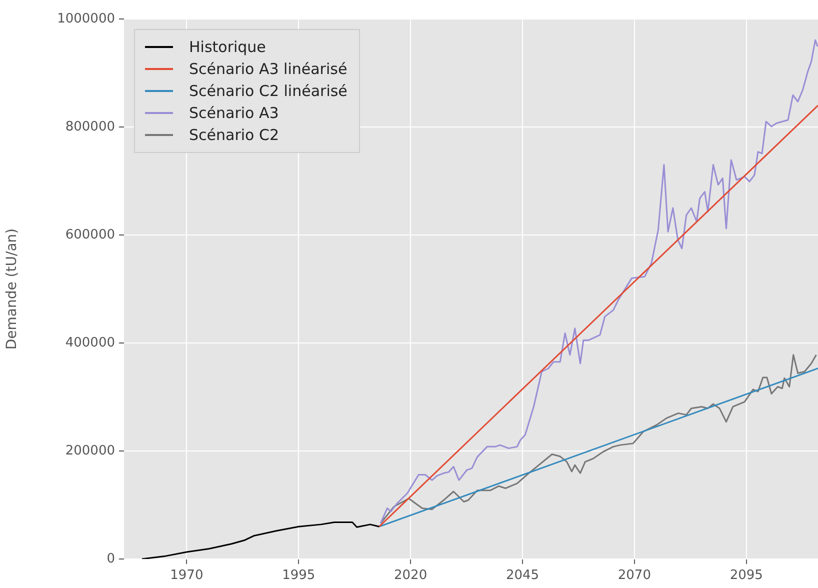  I want to click on legend-label: Scénario A3, so click(234, 113).